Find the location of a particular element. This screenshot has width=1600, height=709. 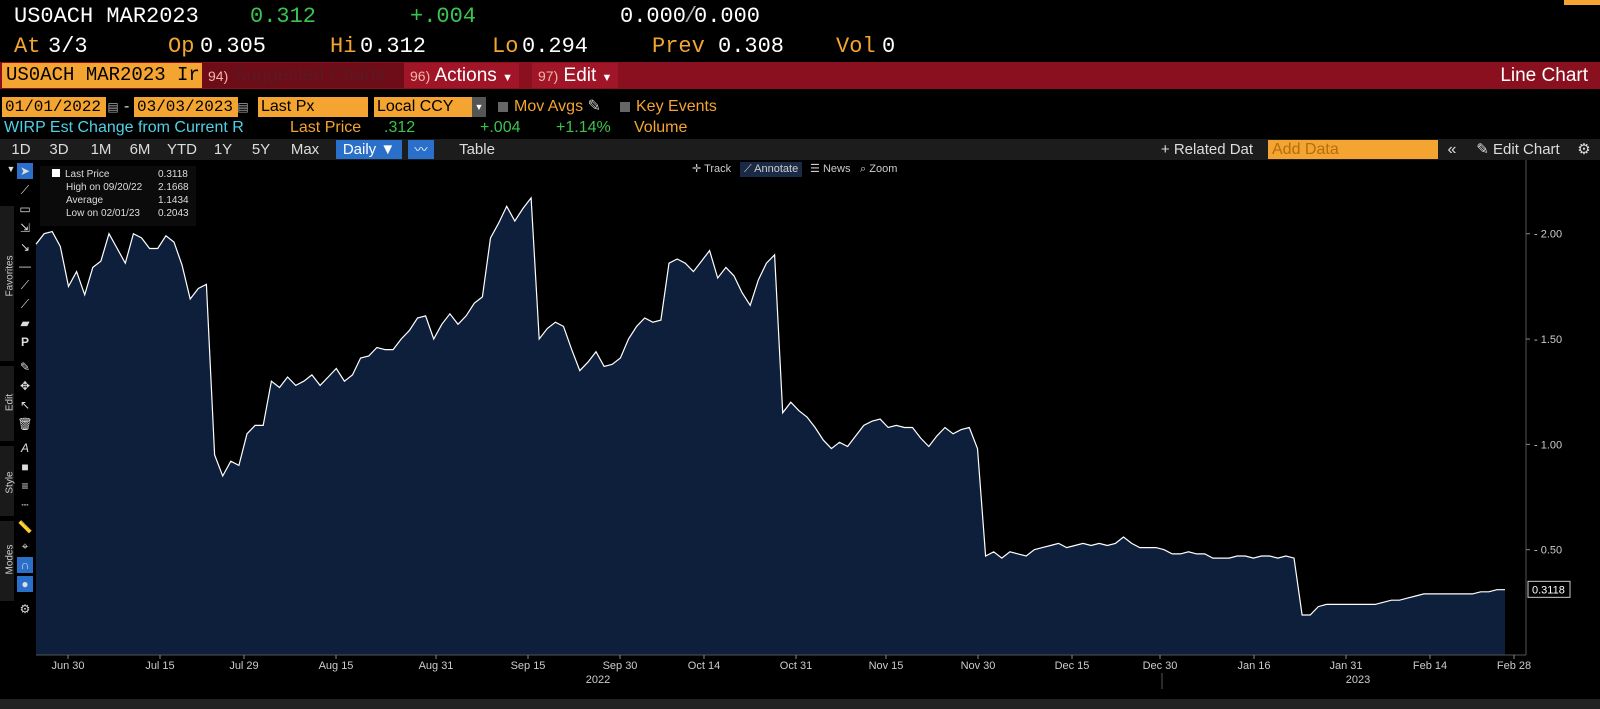

mode-annotate: ⟋ Annotate is located at coordinates (771, 169).